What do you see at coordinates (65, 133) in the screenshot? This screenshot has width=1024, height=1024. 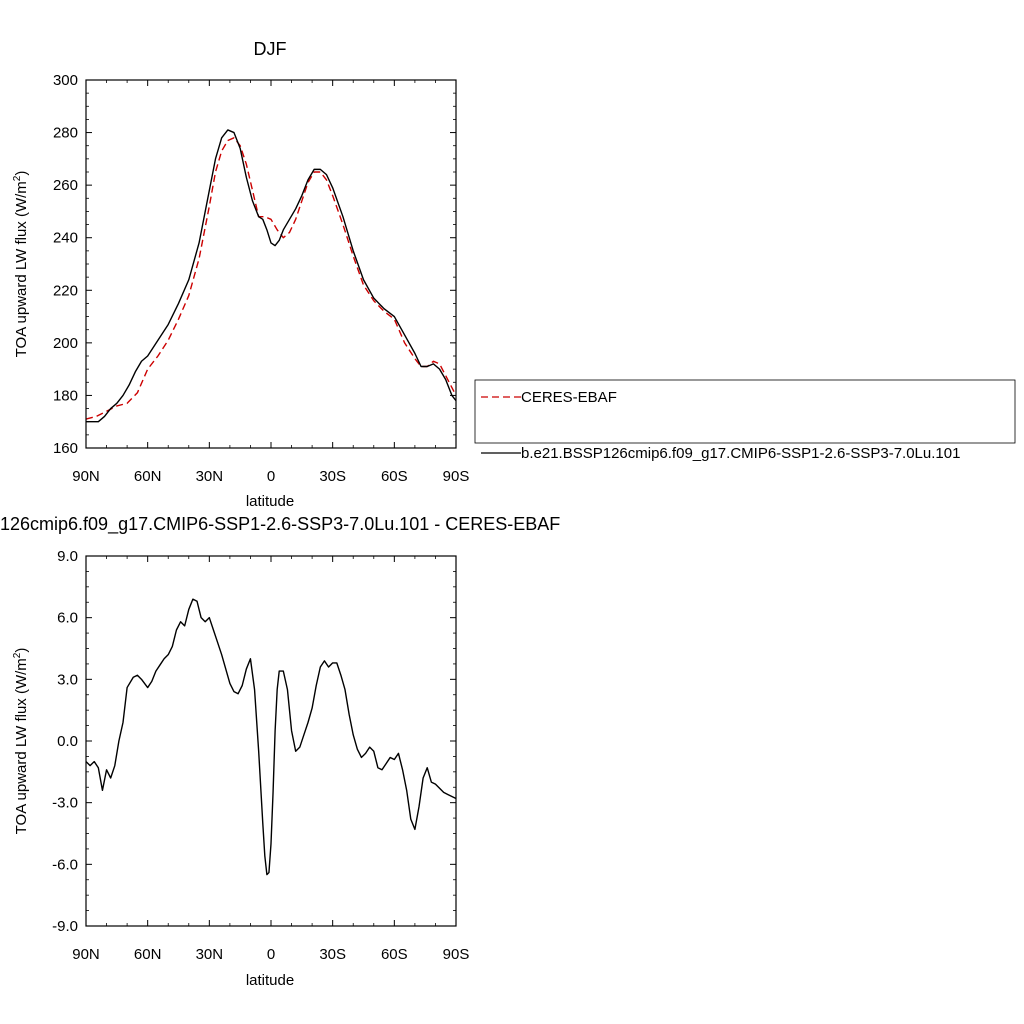 I see `y-tick-label: 280` at bounding box center [65, 133].